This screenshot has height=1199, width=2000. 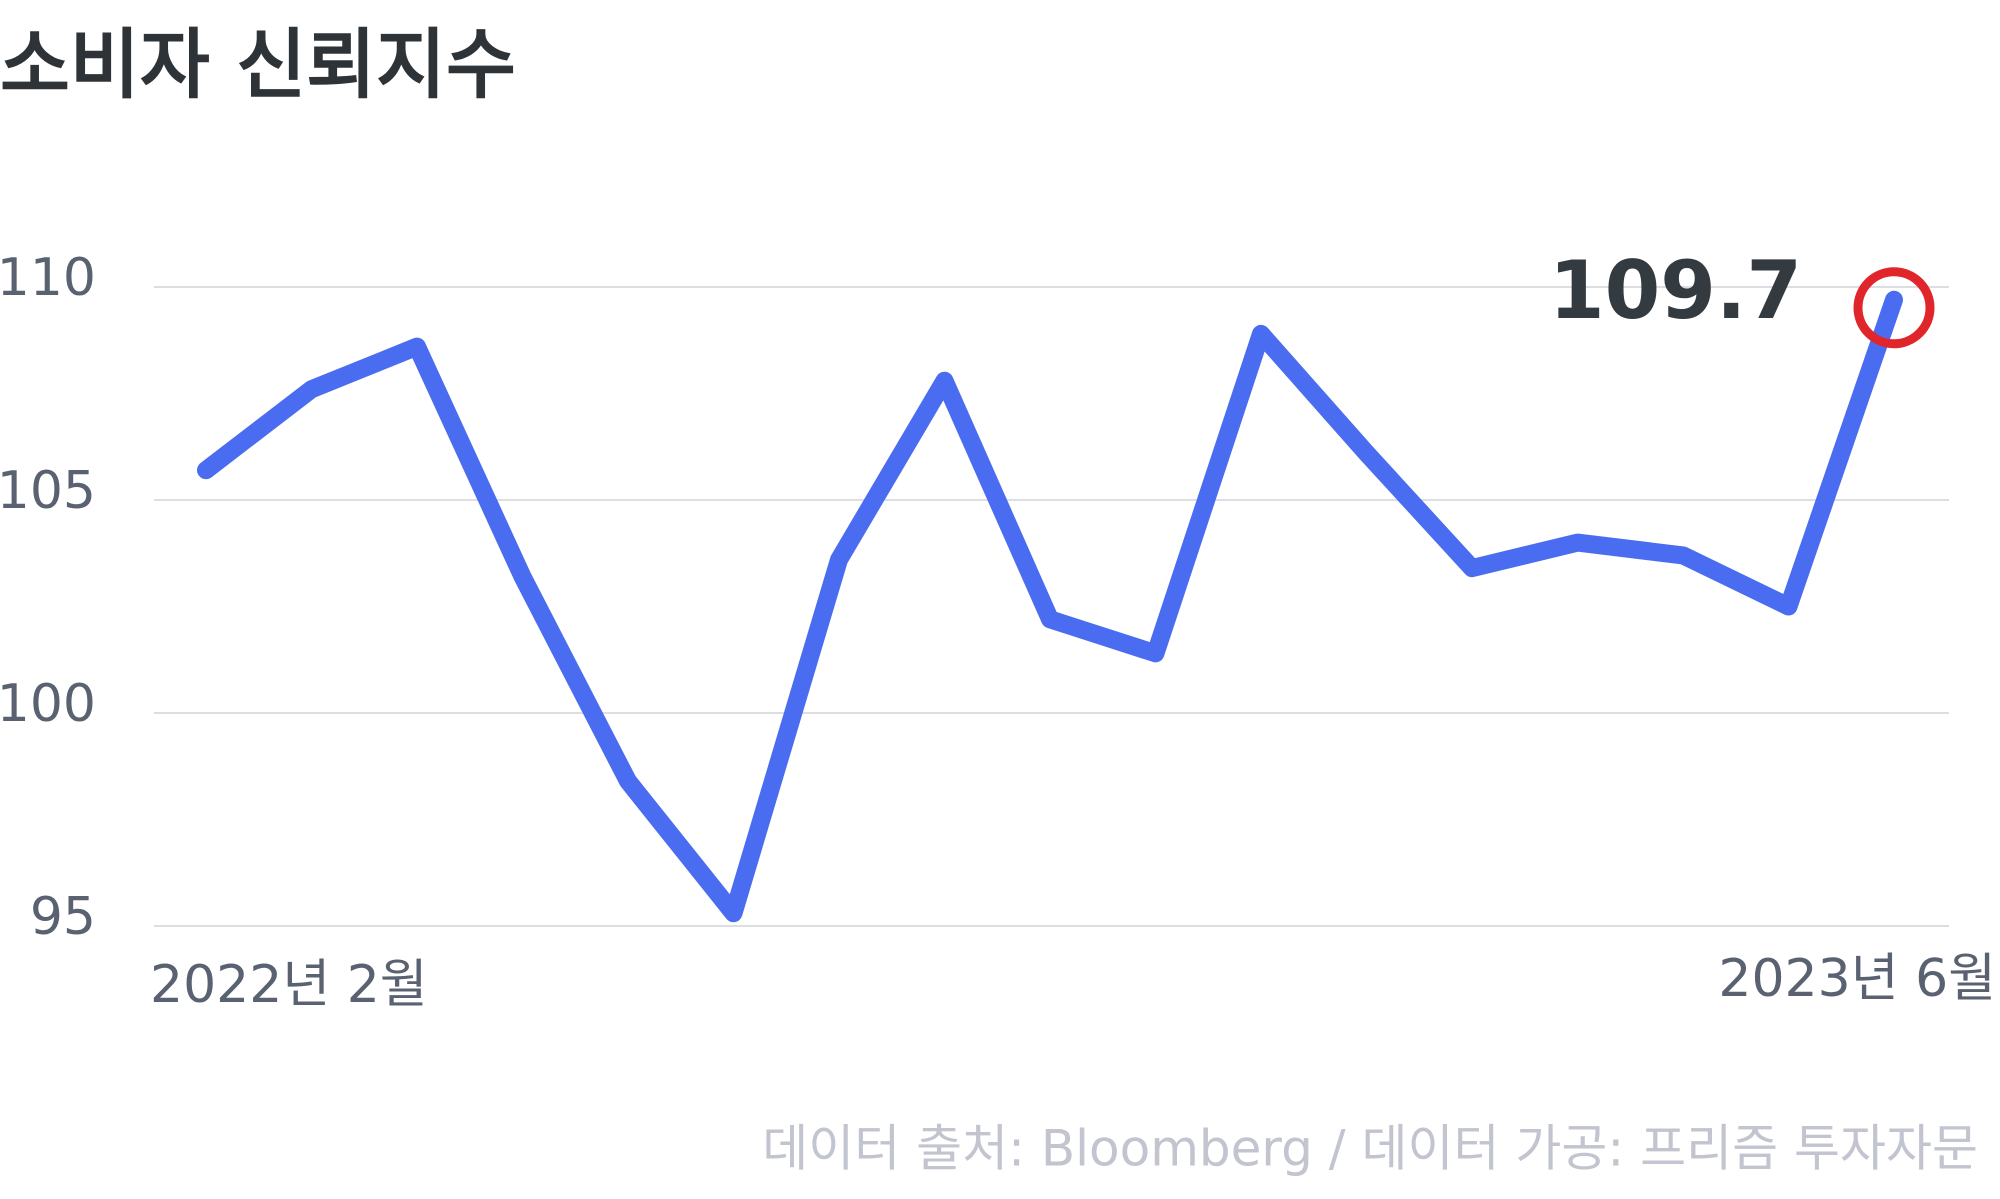 What do you see at coordinates (48, 704) in the screenshot?
I see `y-tick-label: 100` at bounding box center [48, 704].